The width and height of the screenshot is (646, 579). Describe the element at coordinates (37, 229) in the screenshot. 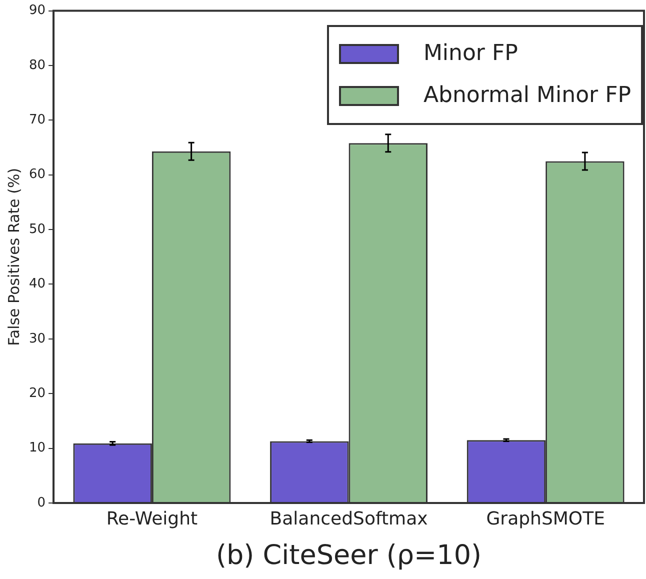

I see `y-tick-label: 50` at that location.